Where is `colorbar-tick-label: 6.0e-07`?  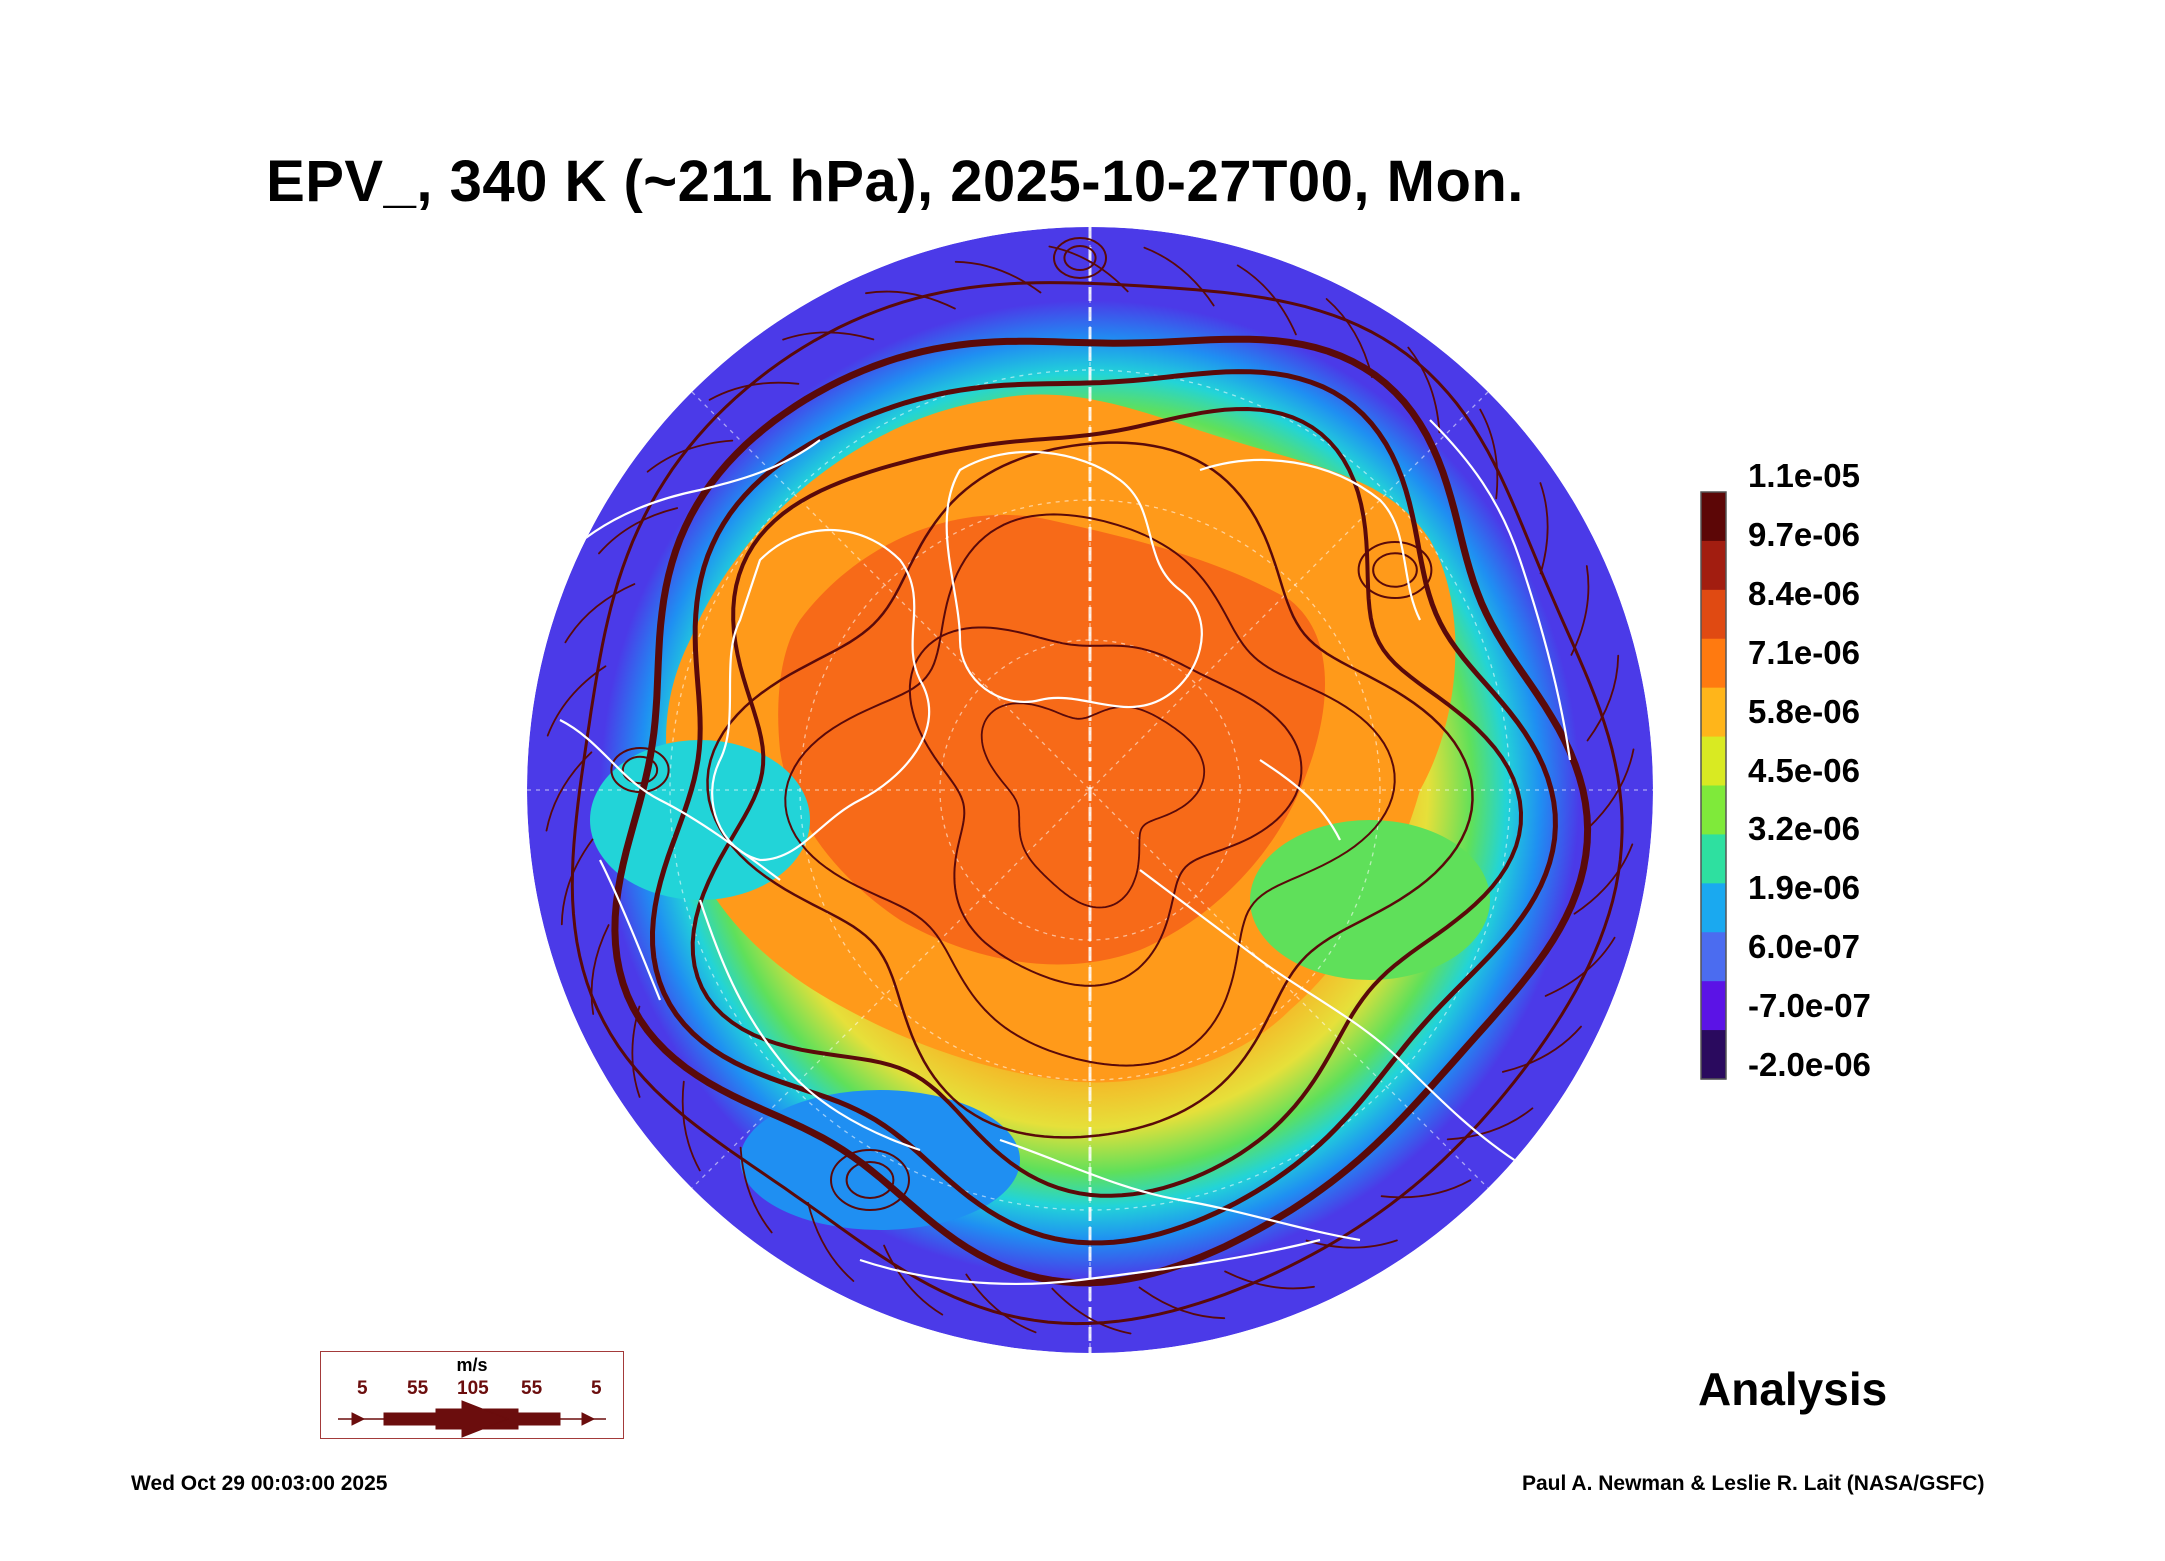
colorbar-tick-label: 6.0e-07 is located at coordinates (1804, 947).